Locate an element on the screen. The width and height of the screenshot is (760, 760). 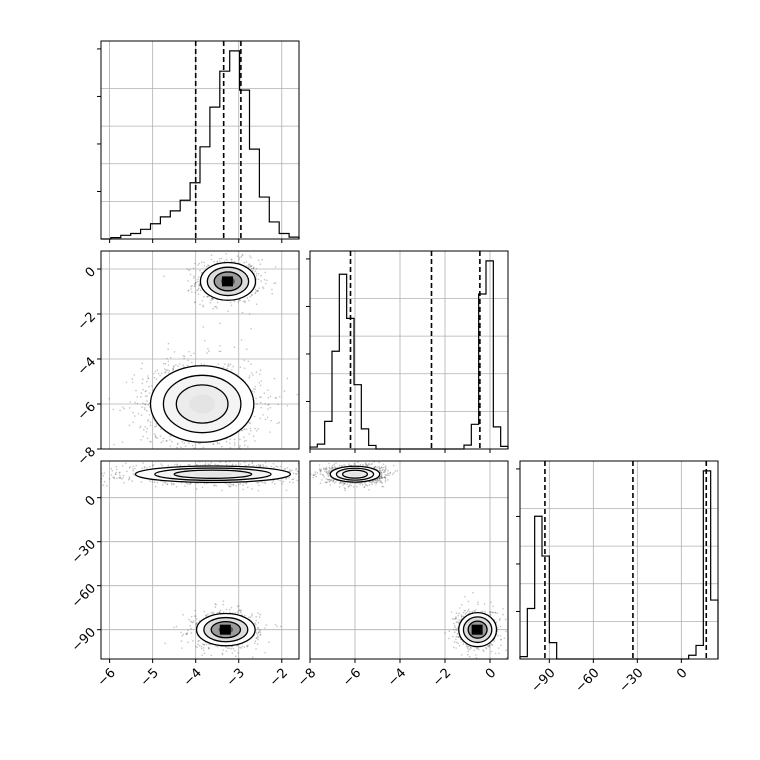
panel-frame is located at coordinates (200, 140).